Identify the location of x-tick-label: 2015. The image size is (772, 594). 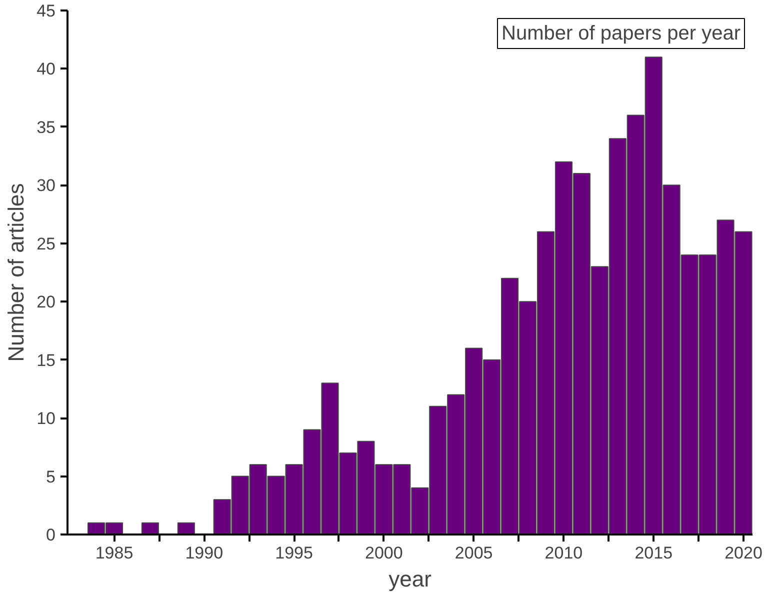
(653, 553).